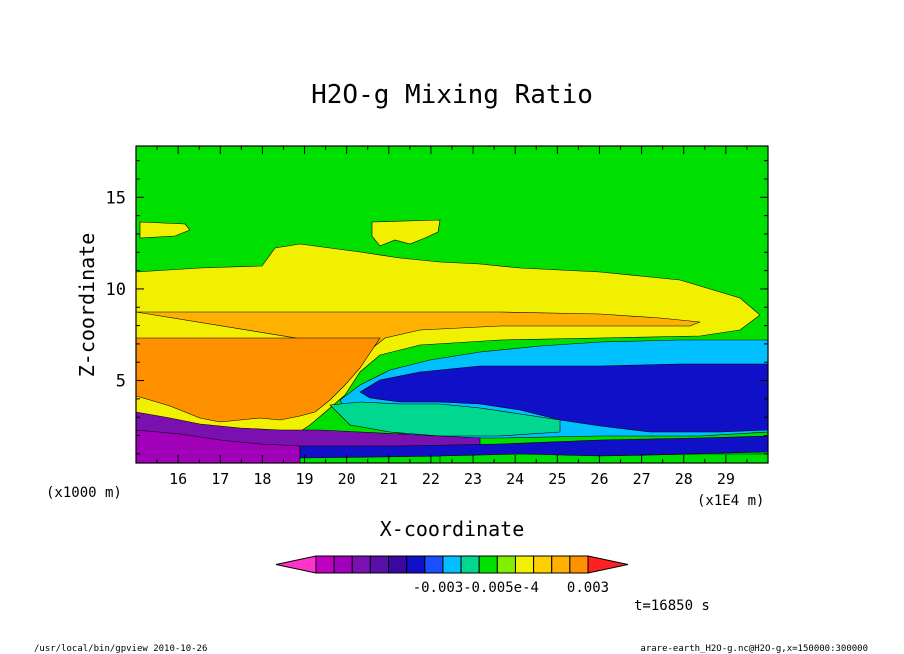  Describe the element at coordinates (262, 479) in the screenshot. I see `x-tick-label-18: 18` at that location.